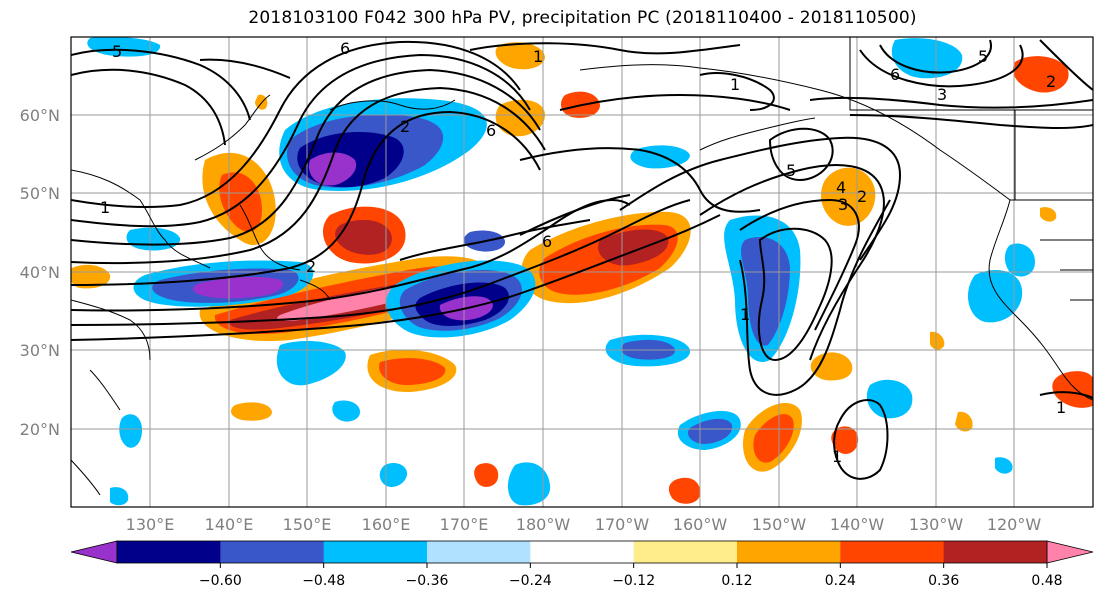  What do you see at coordinates (736, 581) in the screenshot?
I see `colorbar-tick-label: 0.12` at bounding box center [736, 581].